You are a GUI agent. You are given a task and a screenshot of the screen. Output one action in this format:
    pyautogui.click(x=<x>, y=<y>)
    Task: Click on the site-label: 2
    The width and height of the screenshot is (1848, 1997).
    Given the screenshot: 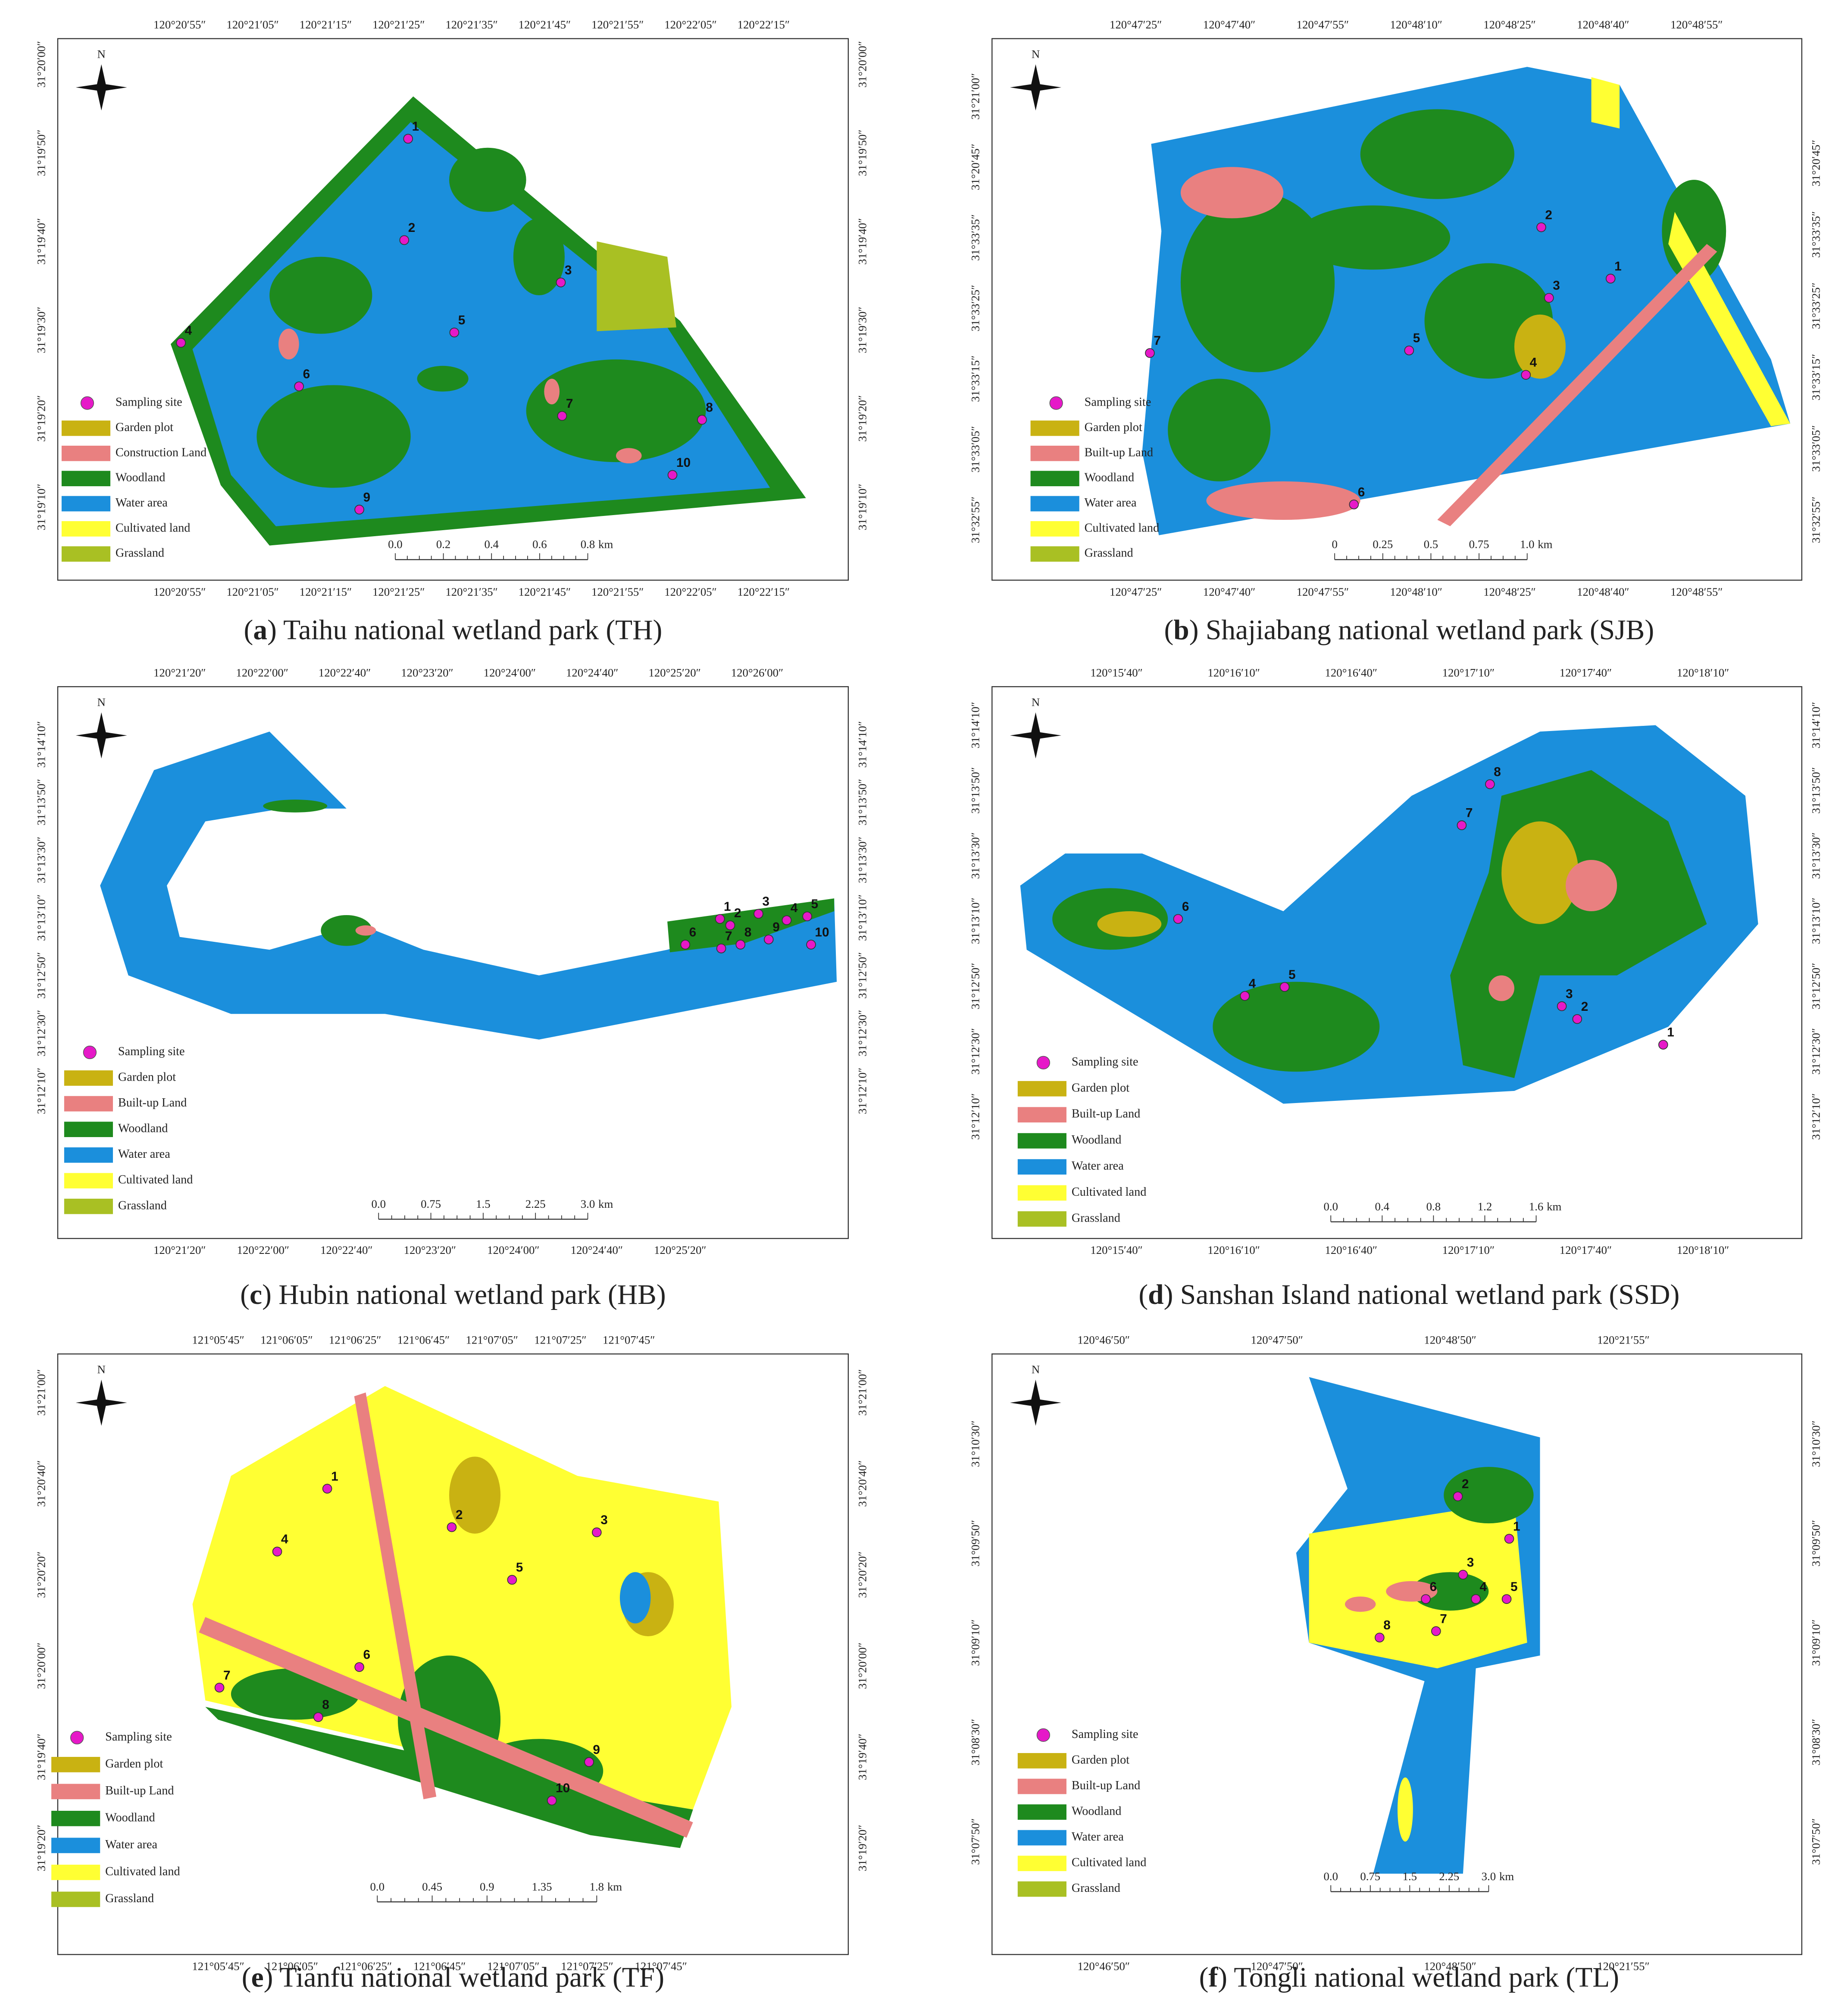 What is the action you would take?
    pyautogui.click(x=1548, y=215)
    